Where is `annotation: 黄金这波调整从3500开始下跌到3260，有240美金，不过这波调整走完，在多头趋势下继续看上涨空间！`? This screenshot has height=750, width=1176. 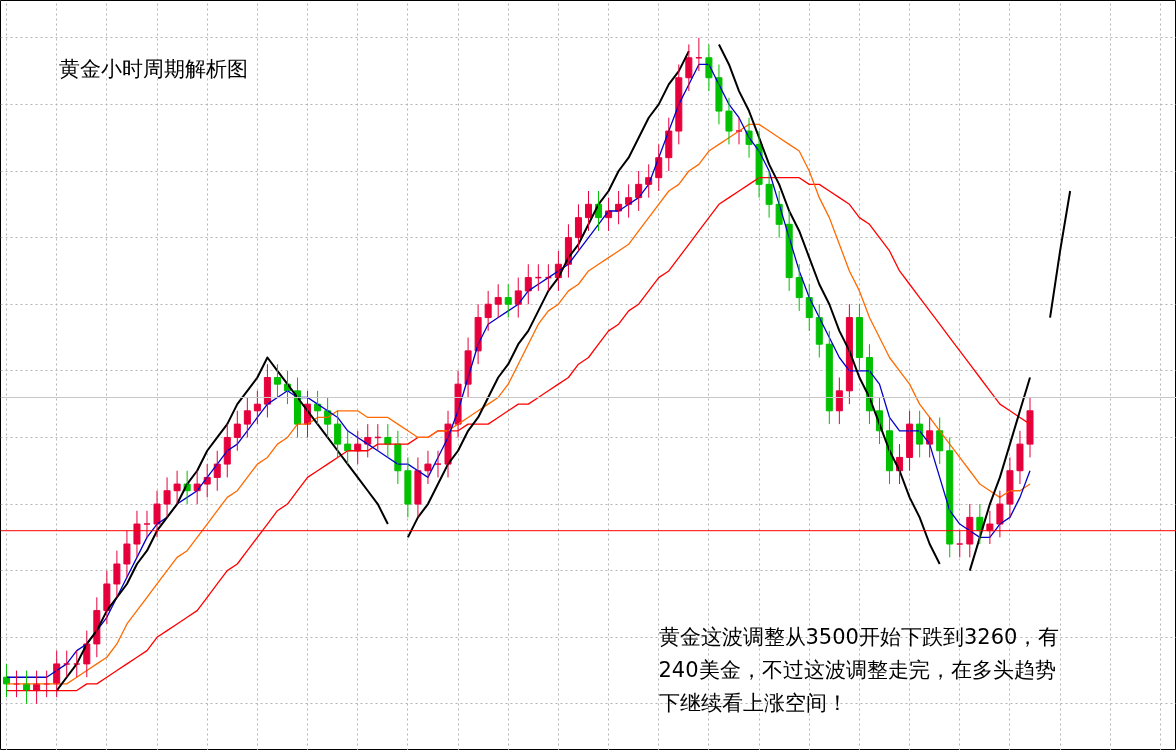
annotation: 黄金这波调整从3500开始下跌到3260，有240美金，不过这波调整走完，在多头趋势下继续看上涨空间！ is located at coordinates (859, 669).